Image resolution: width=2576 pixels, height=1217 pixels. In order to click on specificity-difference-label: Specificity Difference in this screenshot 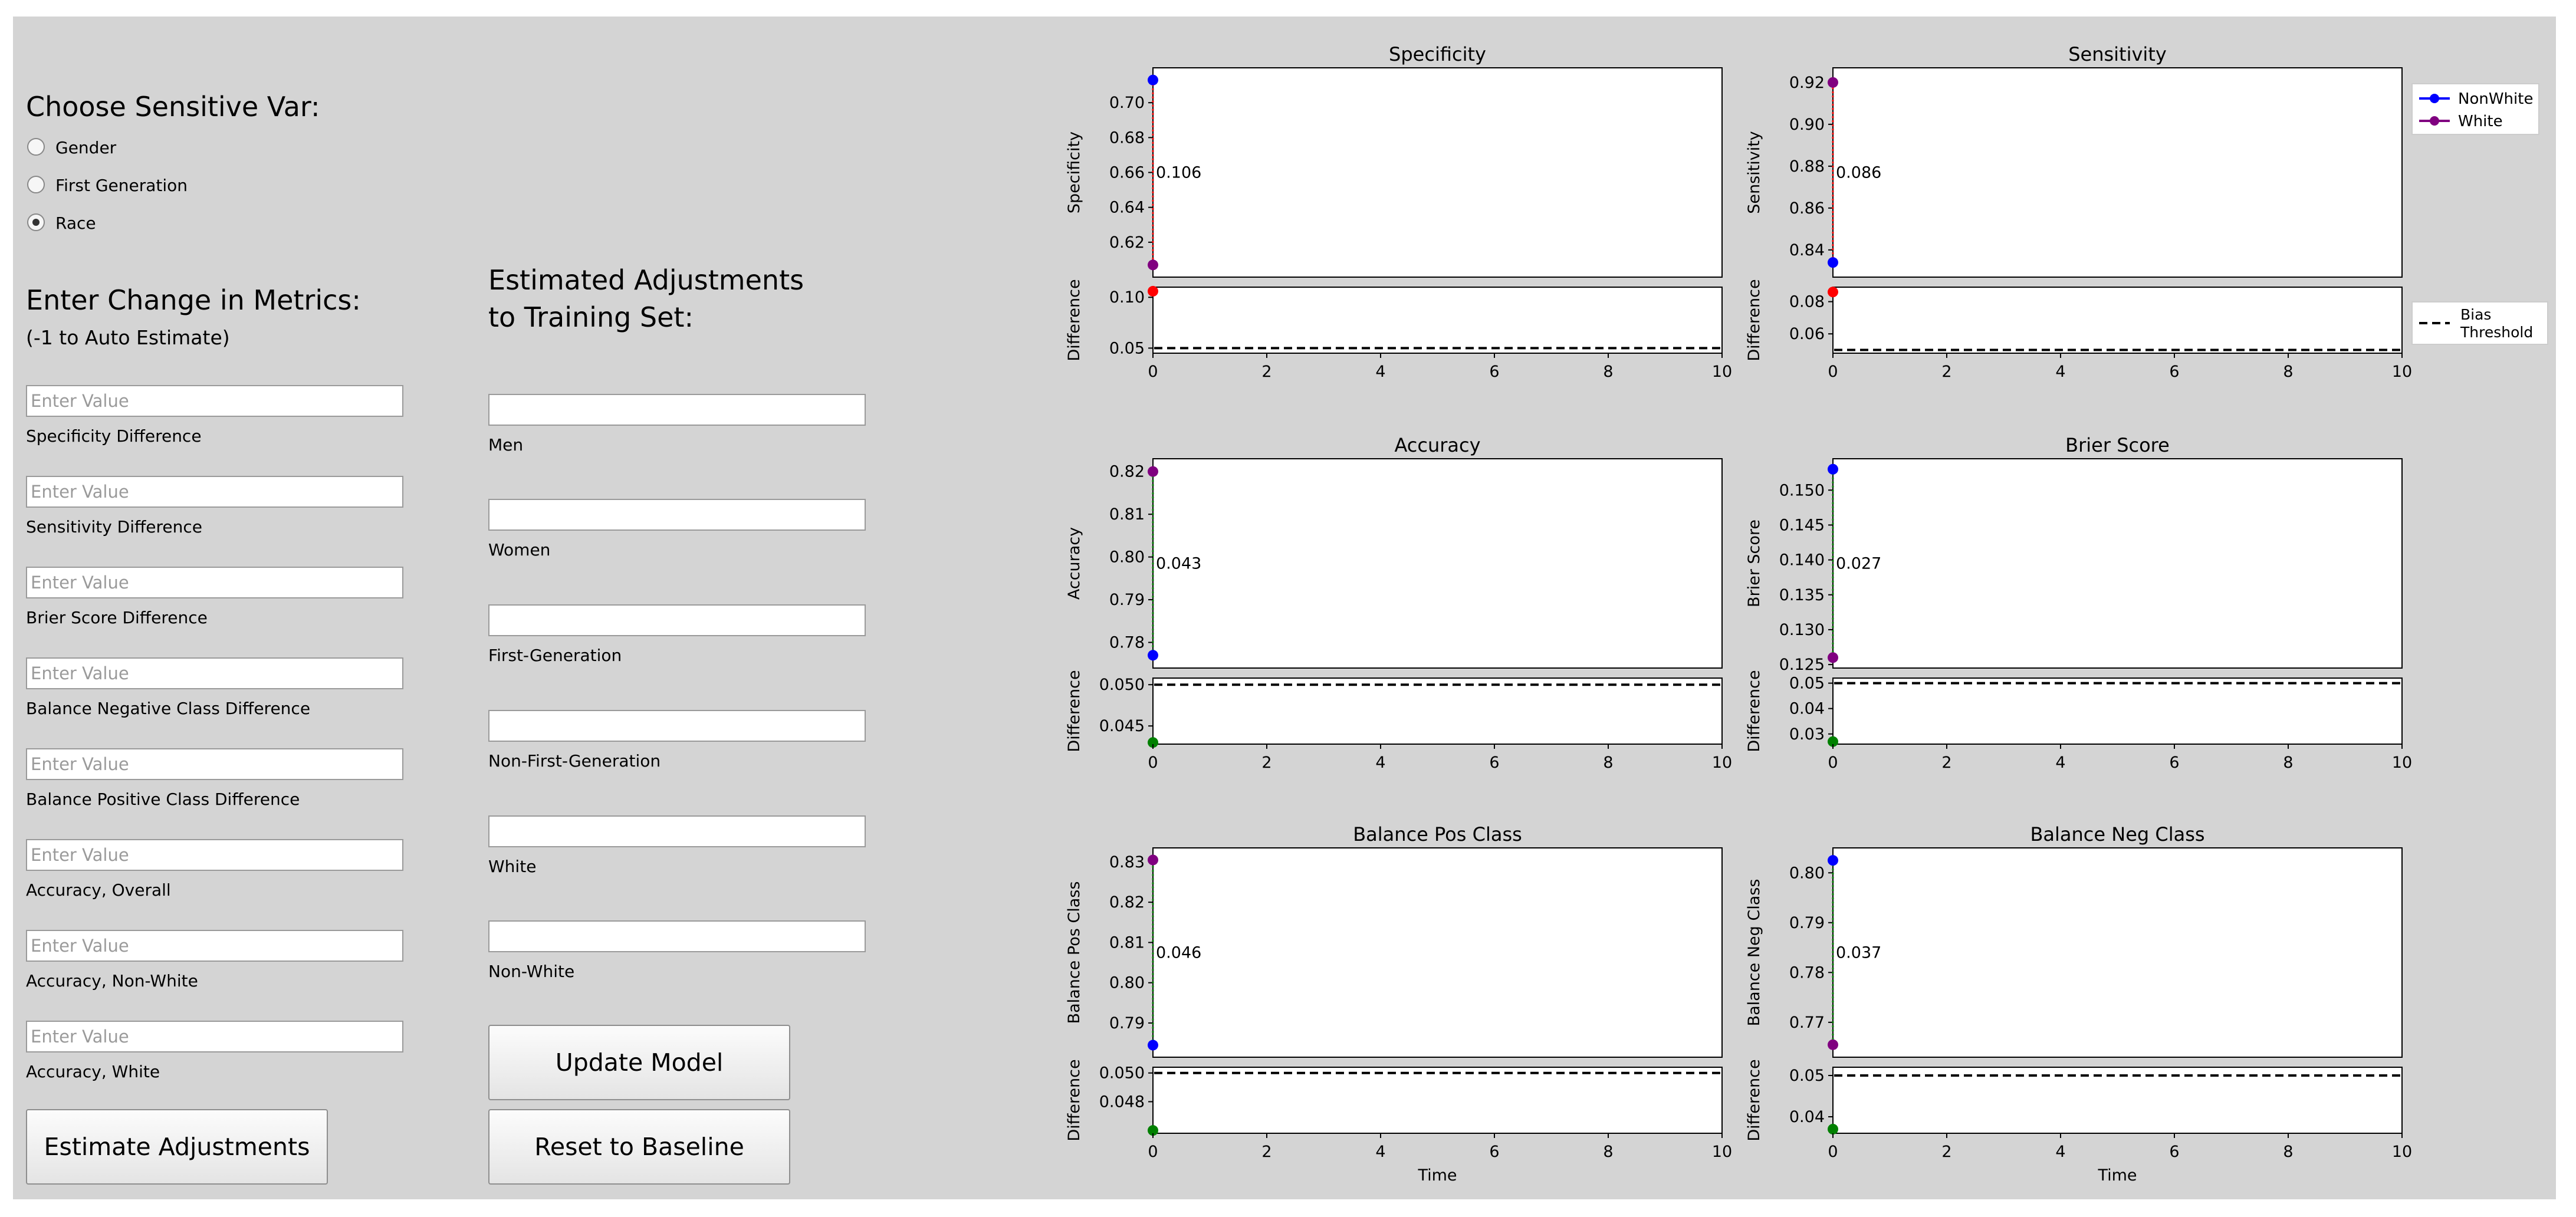, I will do `click(114, 436)`.